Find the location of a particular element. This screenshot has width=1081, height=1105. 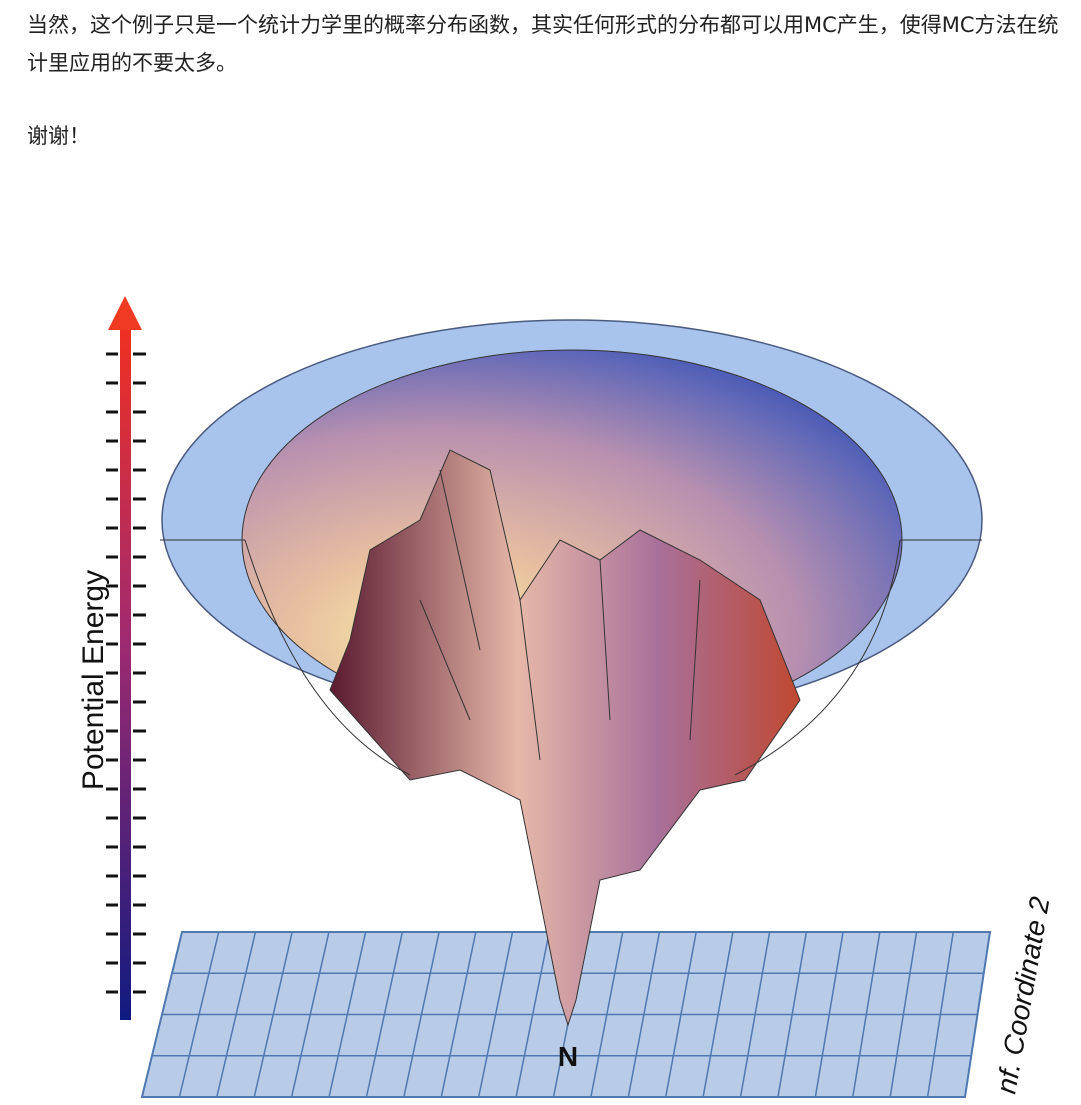

native-state-label: N is located at coordinates (568, 1056).